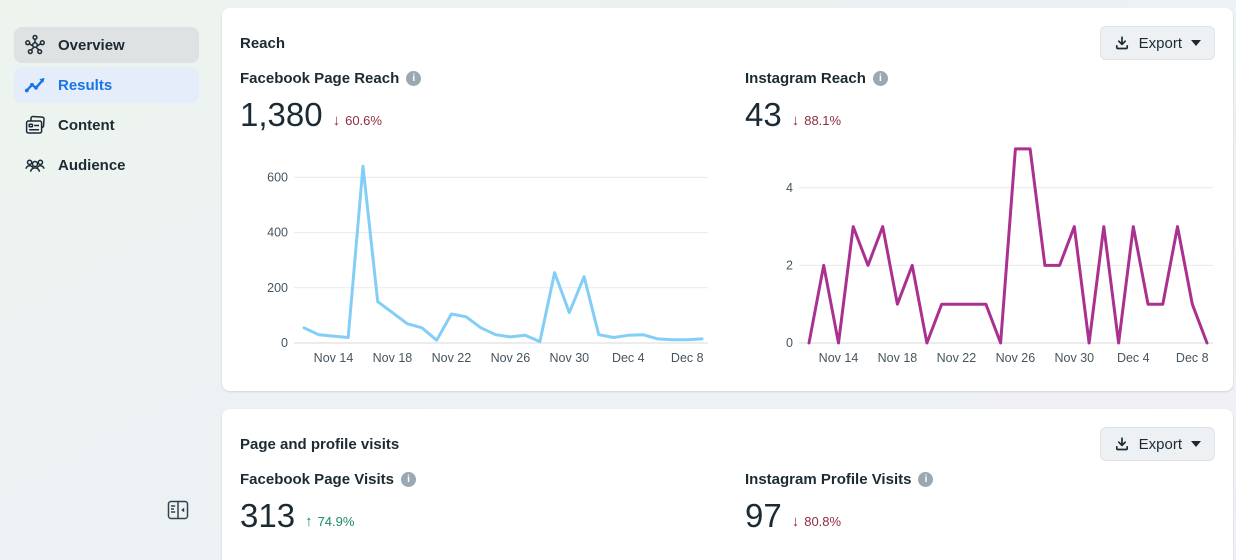  I want to click on metric-label: Facebook Page Reach, so click(320, 78).